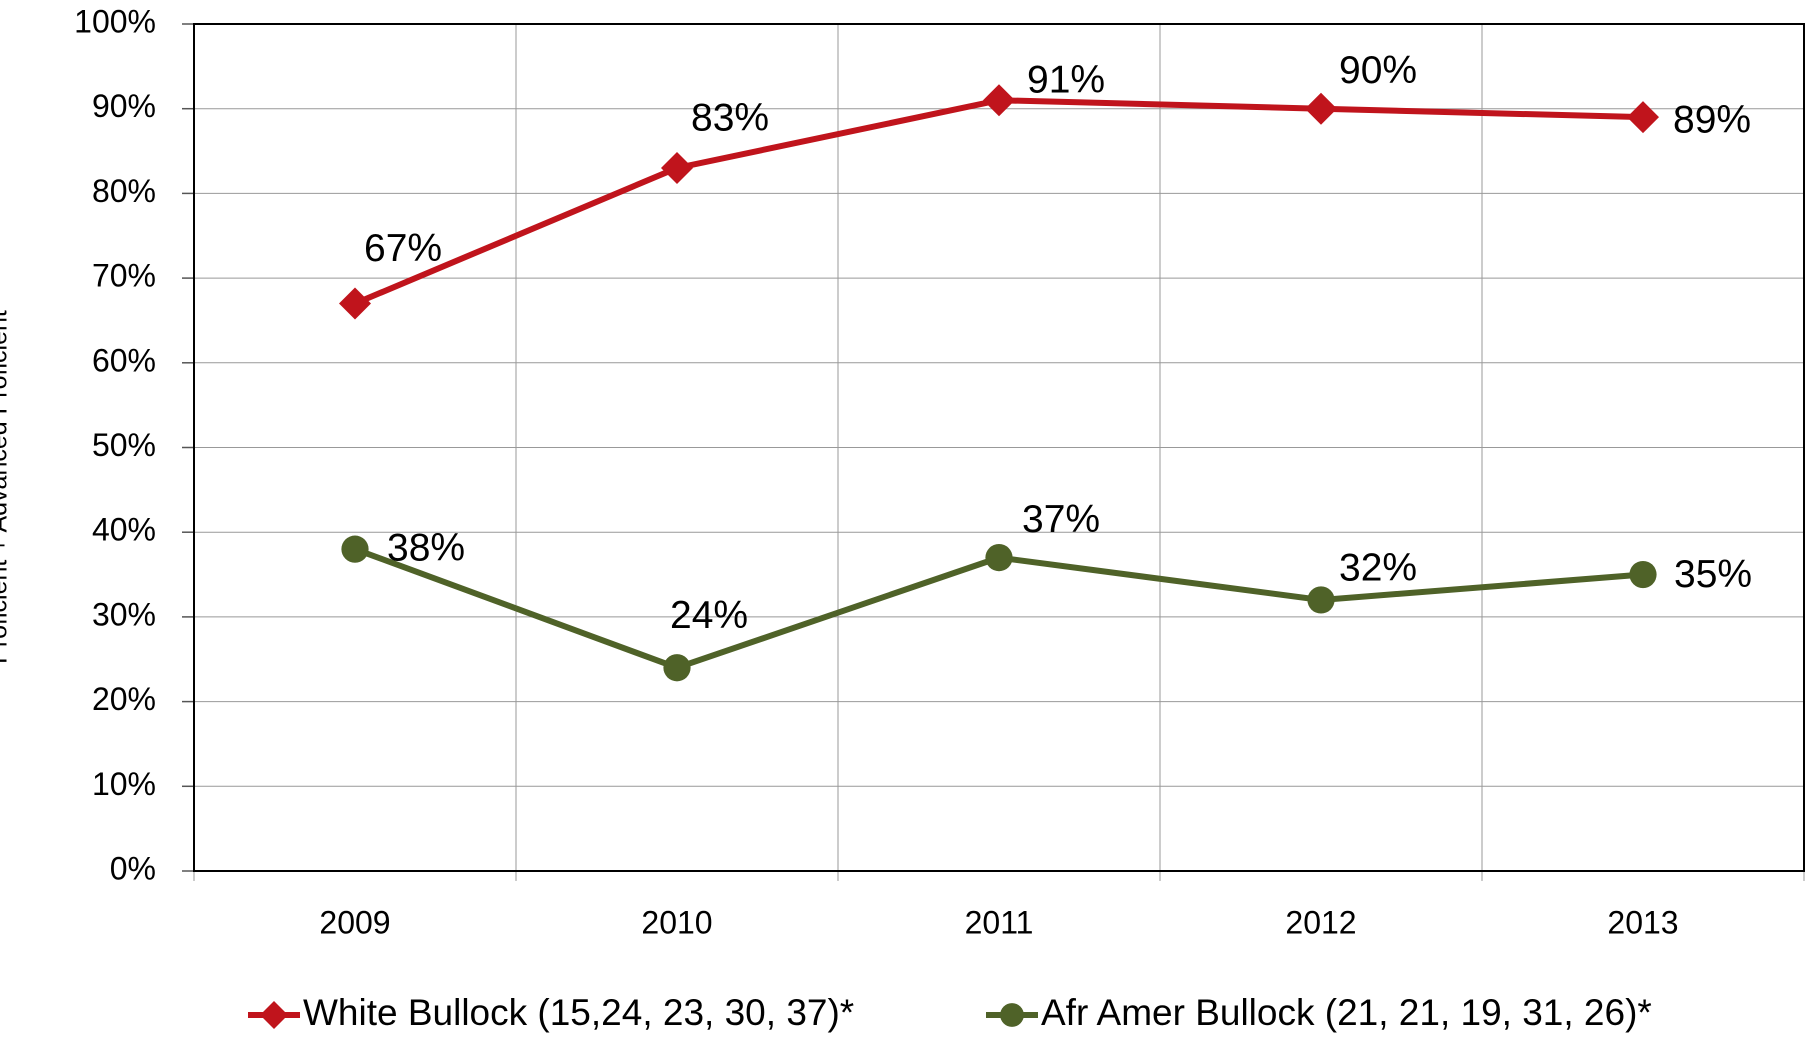 Image resolution: width=1808 pixels, height=1037 pixels. Describe the element at coordinates (1346, 1012) in the screenshot. I see `legend-label: Afr Amer Bullock (21, 21, 19, 31, 26)*` at that location.